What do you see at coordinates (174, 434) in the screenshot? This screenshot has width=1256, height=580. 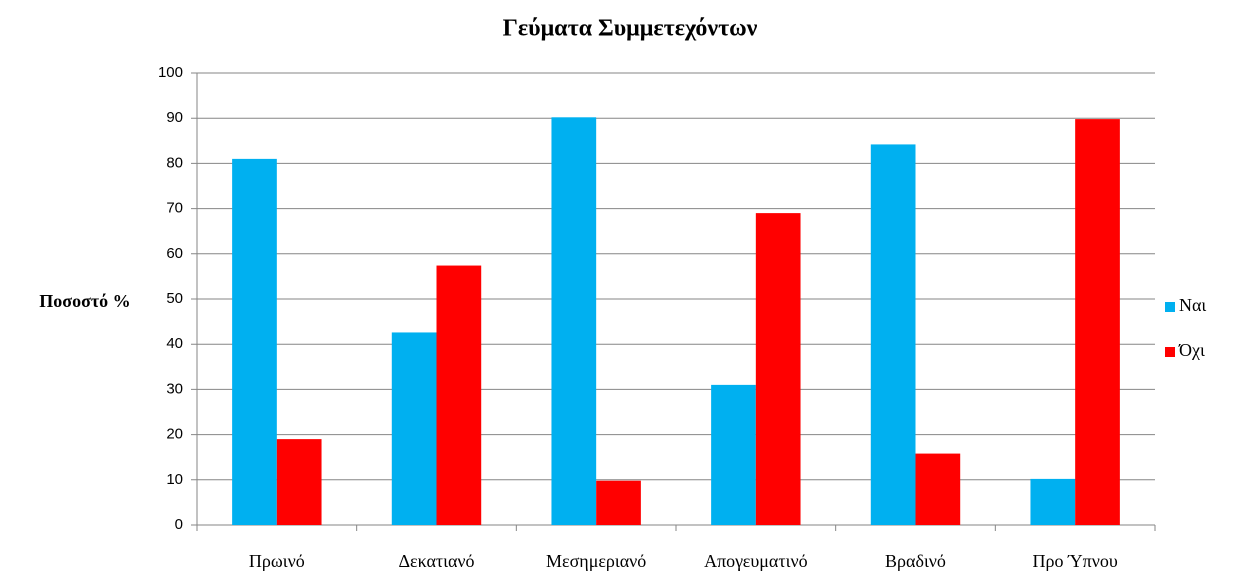 I see `y-tick-label: 20` at bounding box center [174, 434].